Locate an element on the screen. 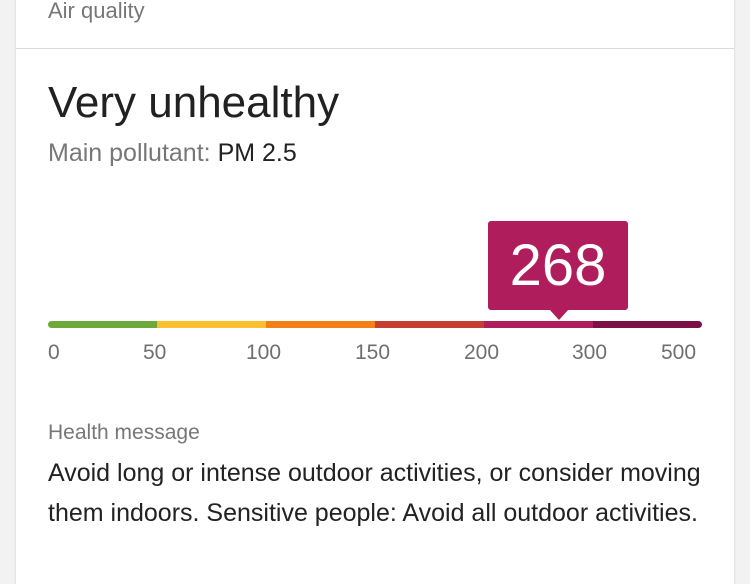  aqi-scale-bar is located at coordinates (375, 324).